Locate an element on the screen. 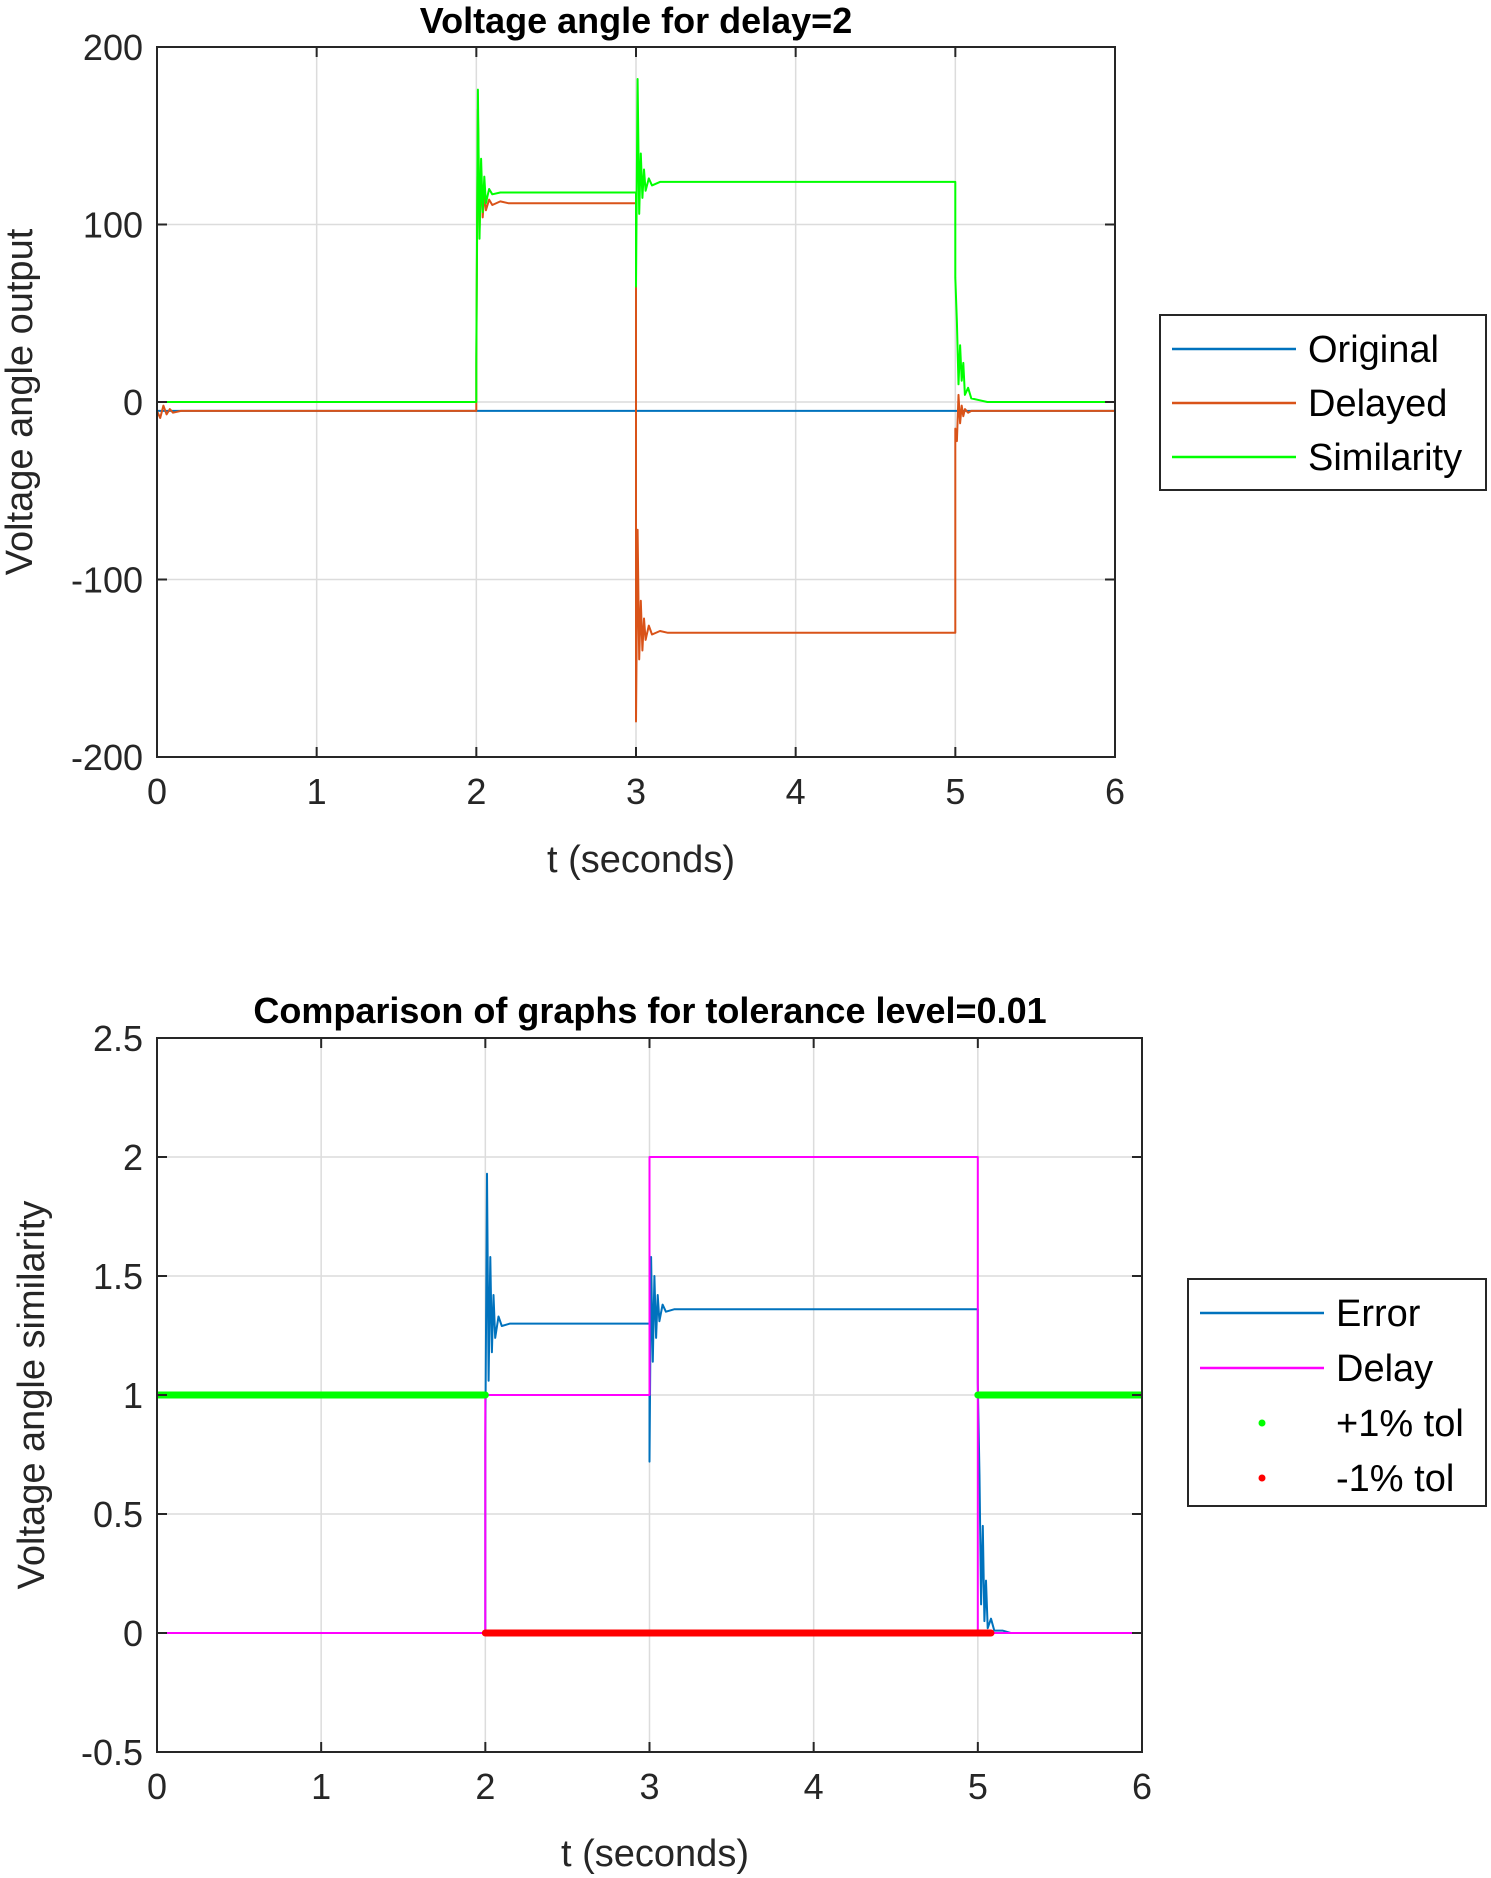  legend-marker-plus-tol is located at coordinates (1262, 1423).